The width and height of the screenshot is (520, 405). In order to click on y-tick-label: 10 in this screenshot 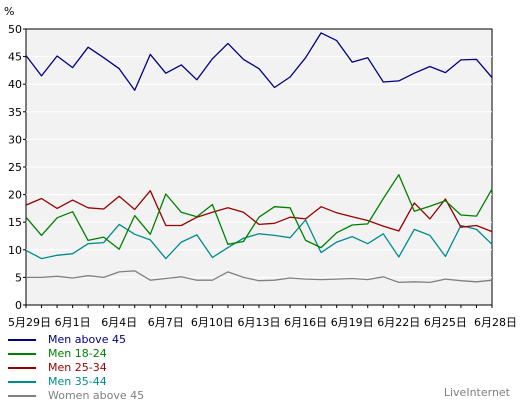, I will do `click(15, 250)`.